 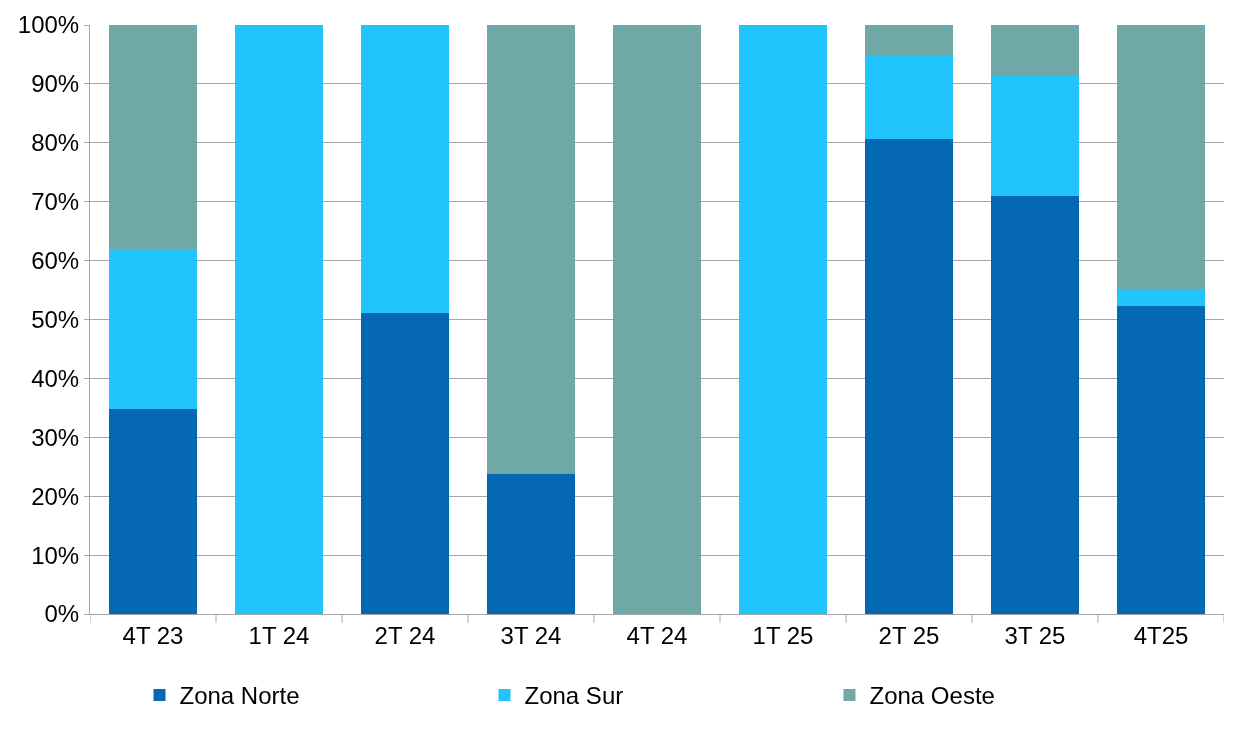 What do you see at coordinates (55, 143) in the screenshot?
I see `y-tick-label: 80%` at bounding box center [55, 143].